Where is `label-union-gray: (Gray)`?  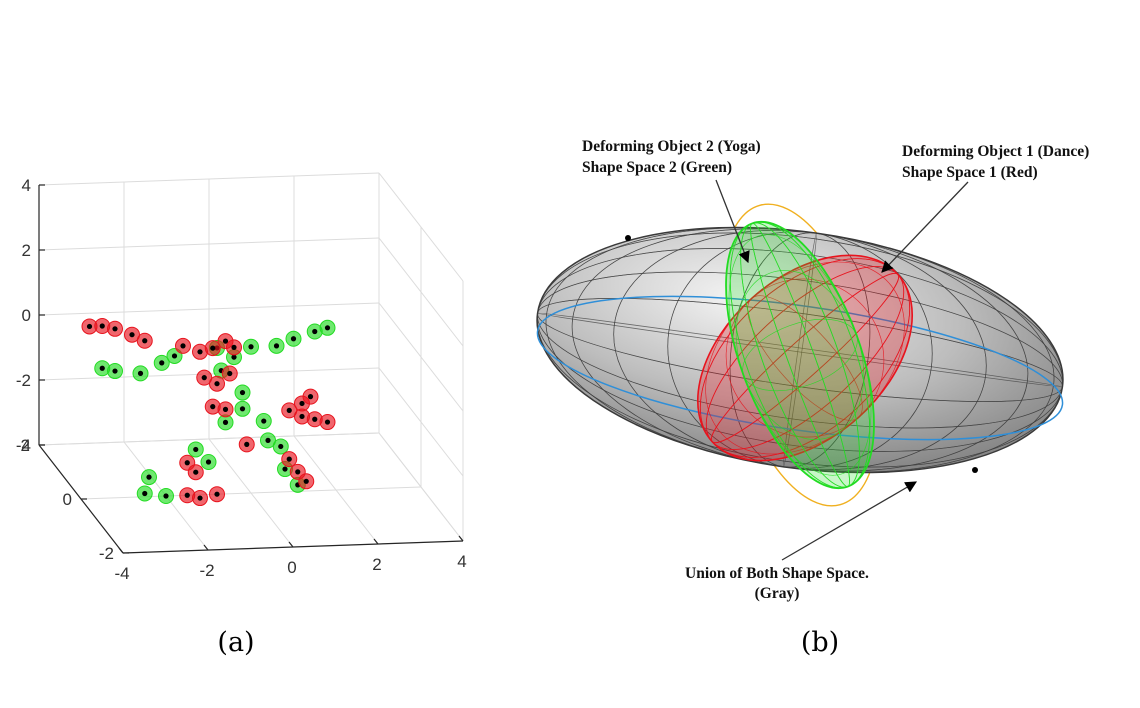
label-union-gray: (Gray) is located at coordinates (777, 593).